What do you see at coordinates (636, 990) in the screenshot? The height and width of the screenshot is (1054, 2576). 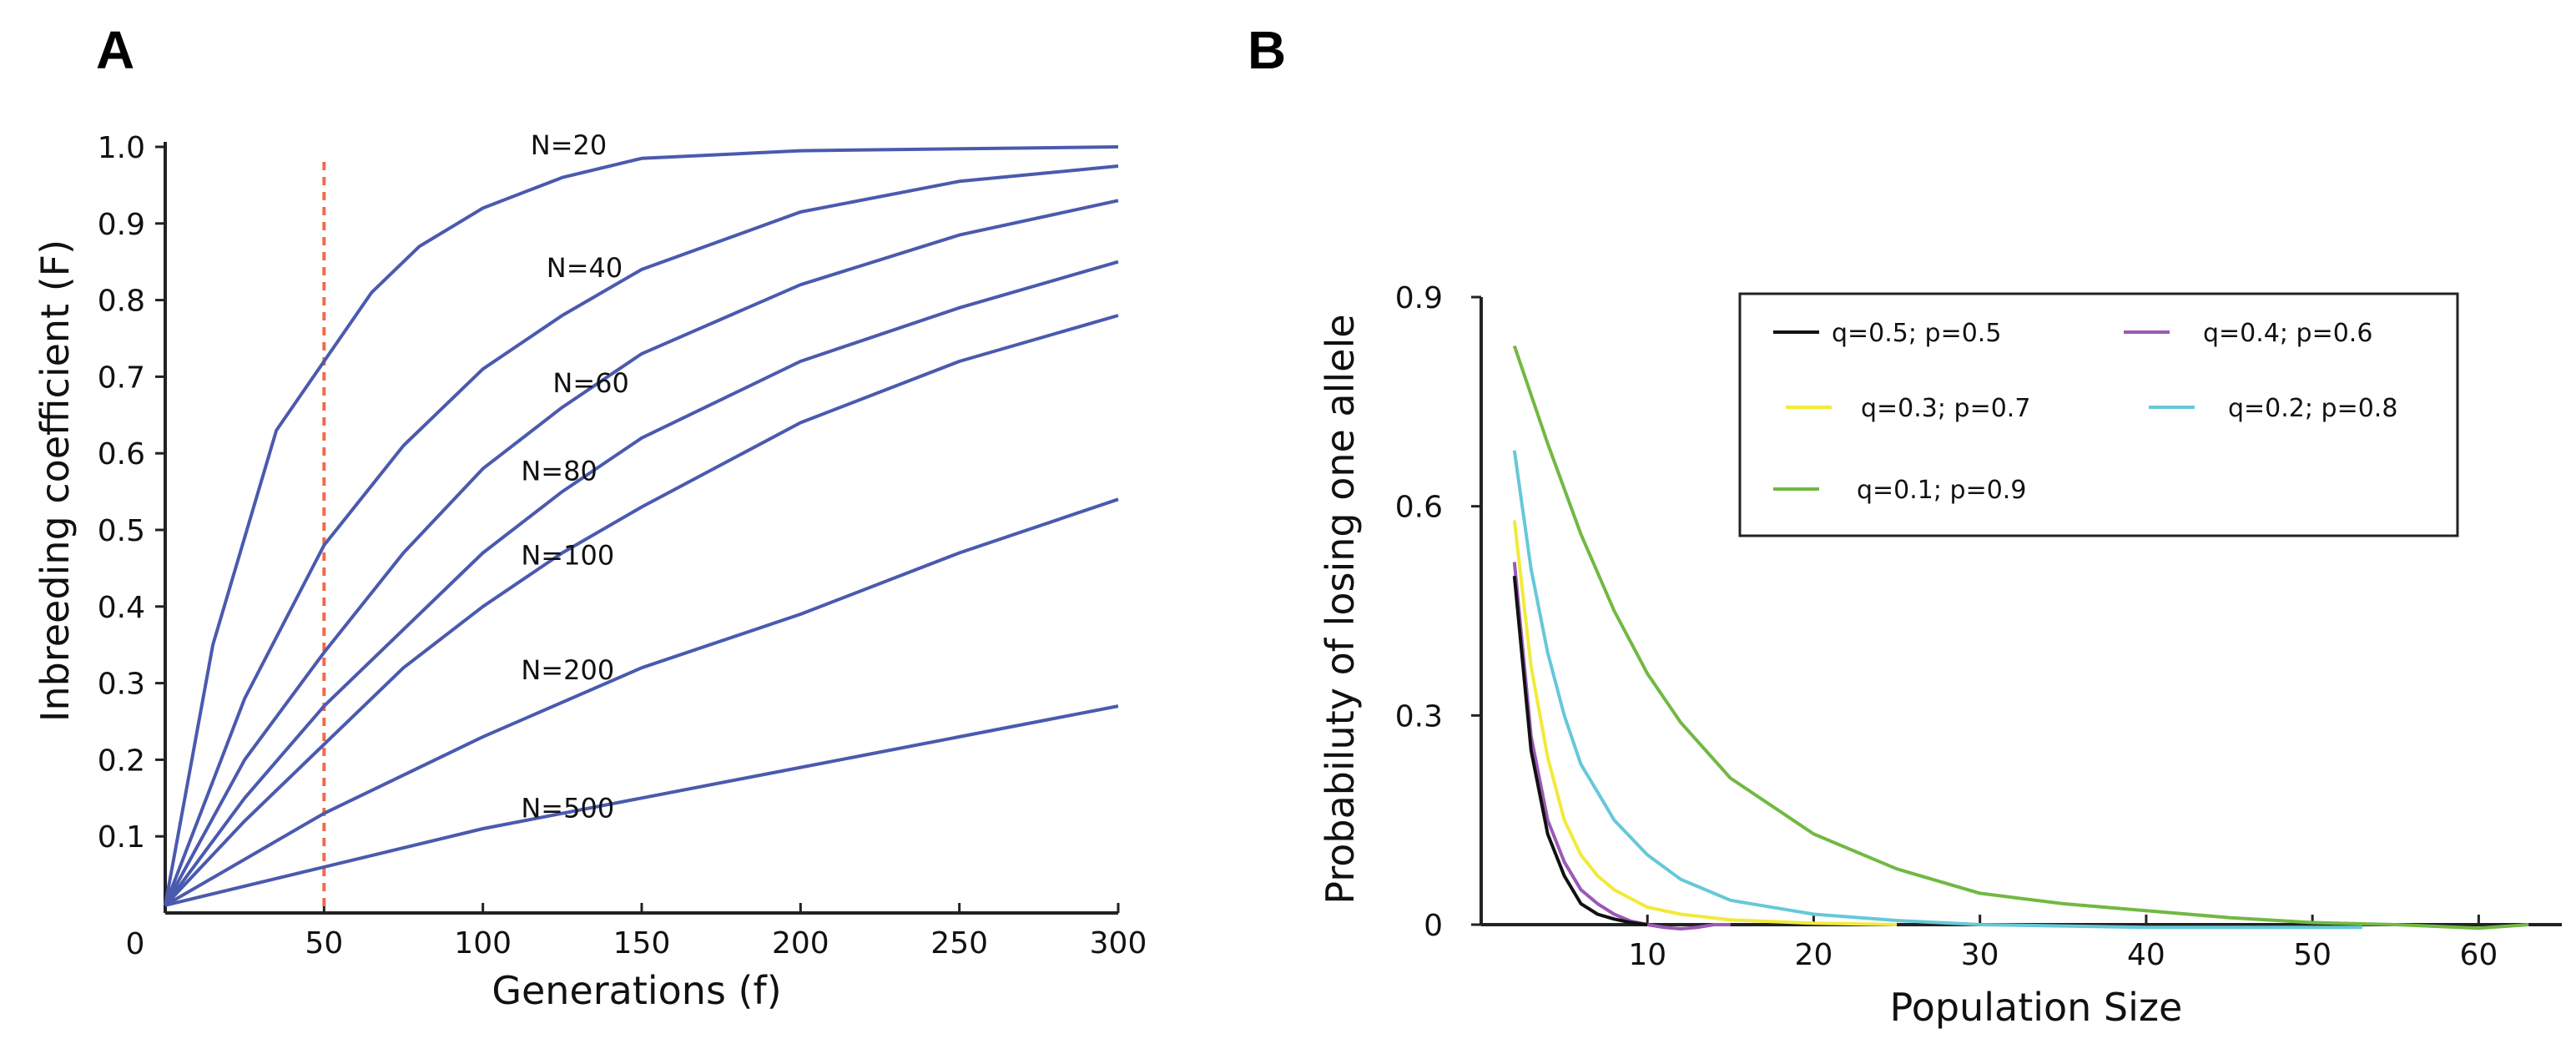 I see `panel-a-x-axis-title: Generations (f)` at bounding box center [636, 990].